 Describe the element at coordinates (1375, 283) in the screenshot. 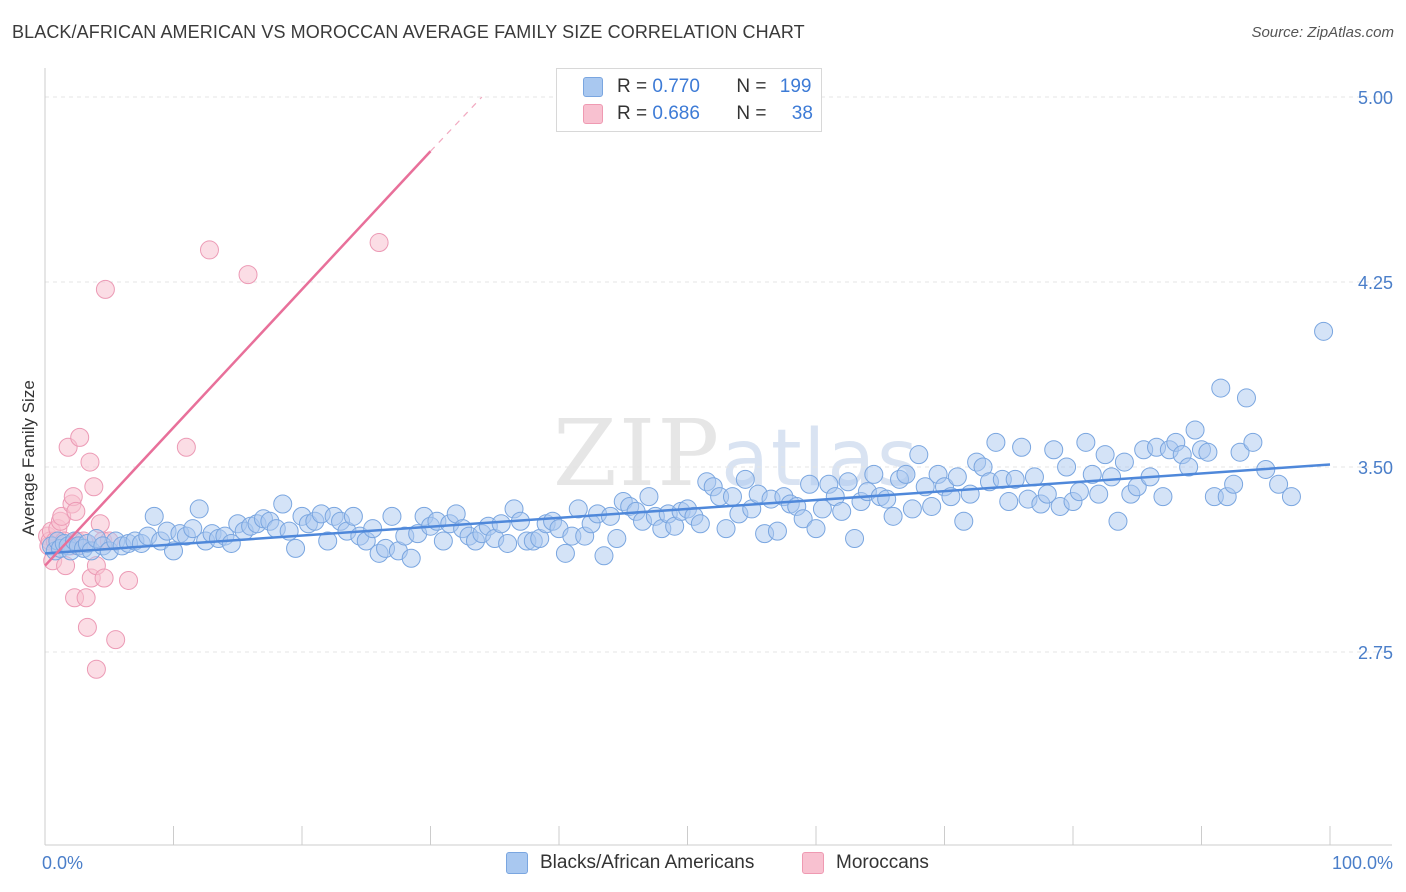

I see `y-tick-label: 4.25` at that location.